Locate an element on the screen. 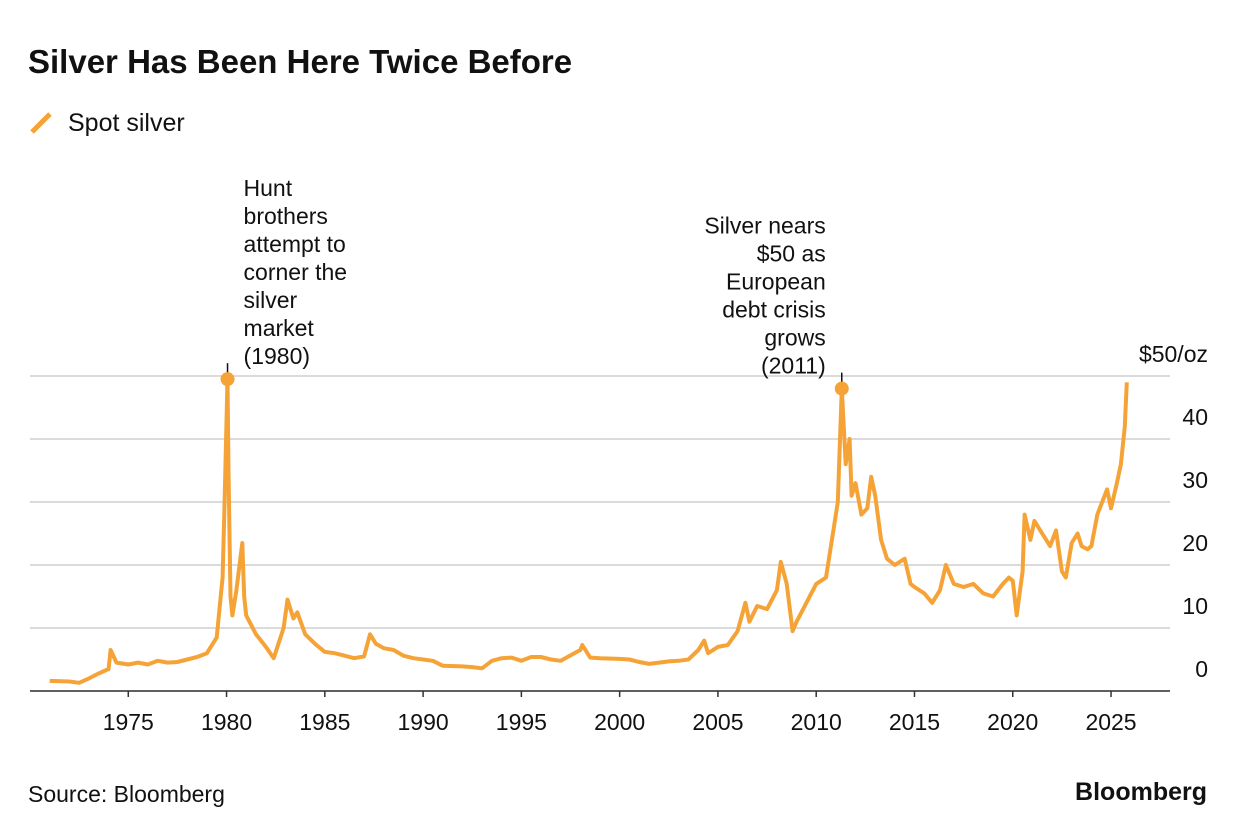 The width and height of the screenshot is (1237, 834). y-tick-label: 40 is located at coordinates (1195, 417).